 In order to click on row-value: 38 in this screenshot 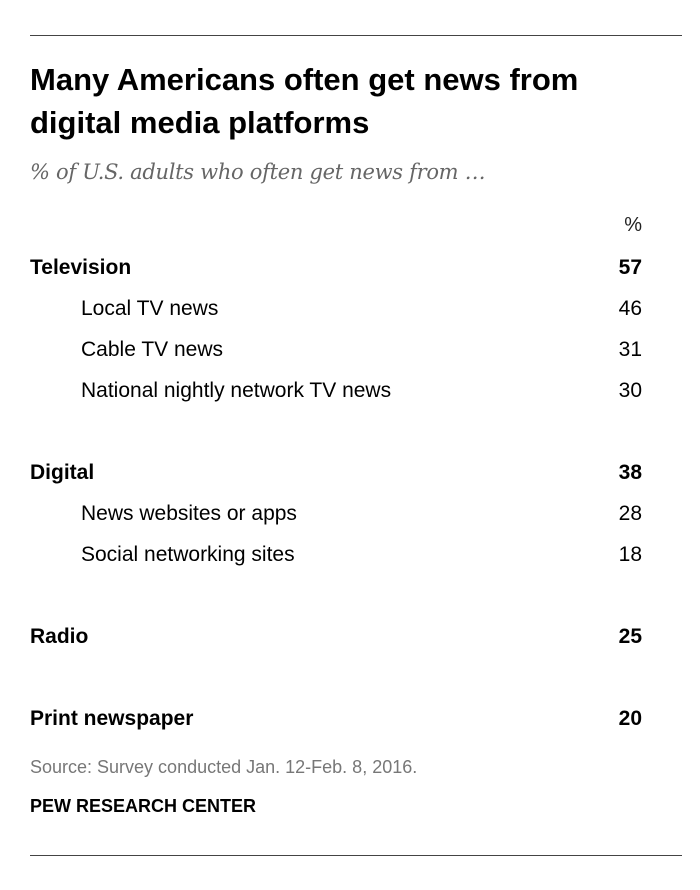, I will do `click(630, 472)`.